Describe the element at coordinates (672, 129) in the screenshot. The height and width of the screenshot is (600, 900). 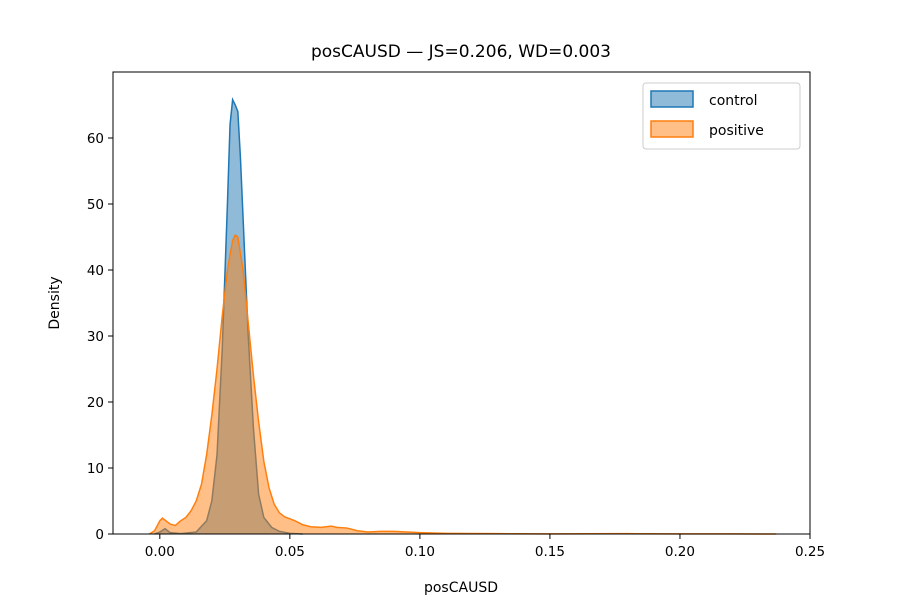
I see `legend-swatch-positive` at that location.